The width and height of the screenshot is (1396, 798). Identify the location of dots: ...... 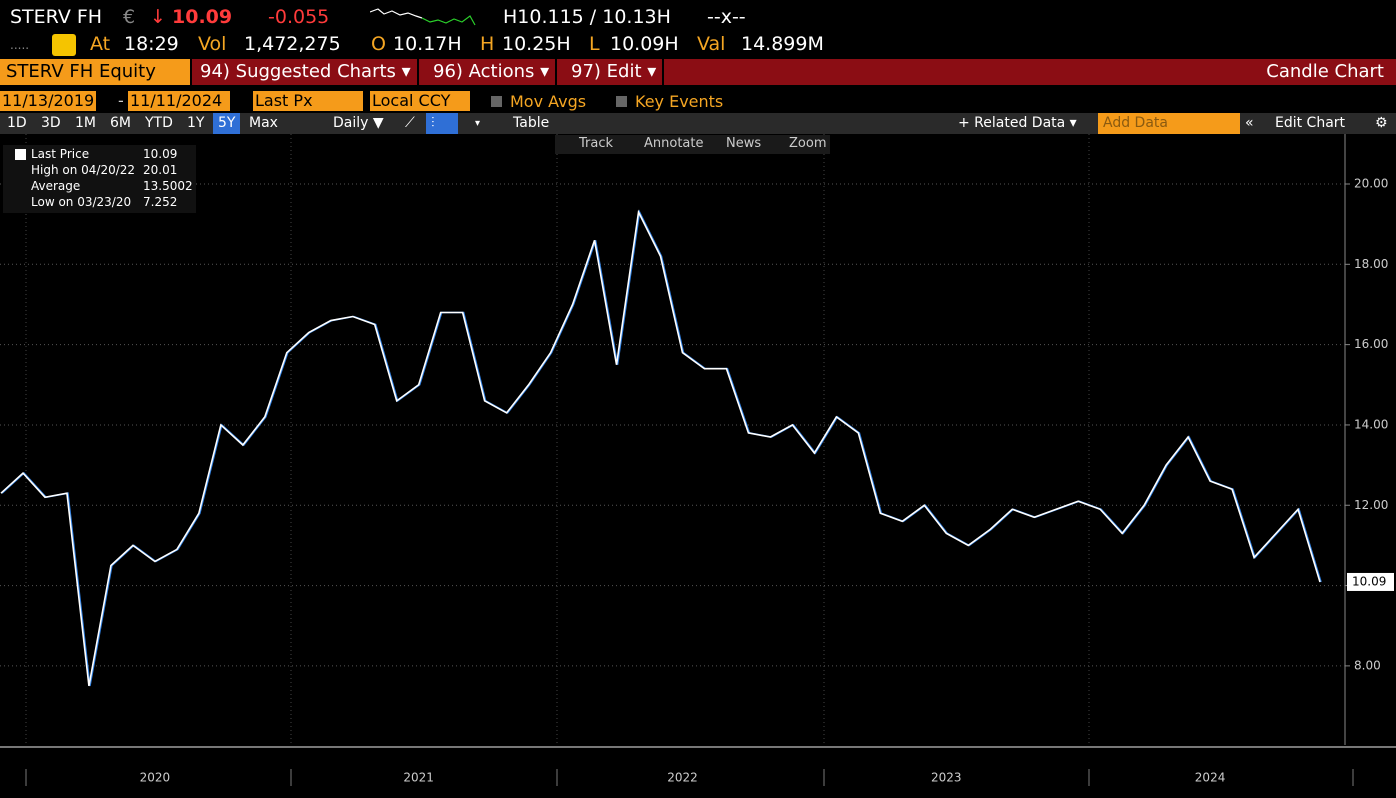
(20, 45).